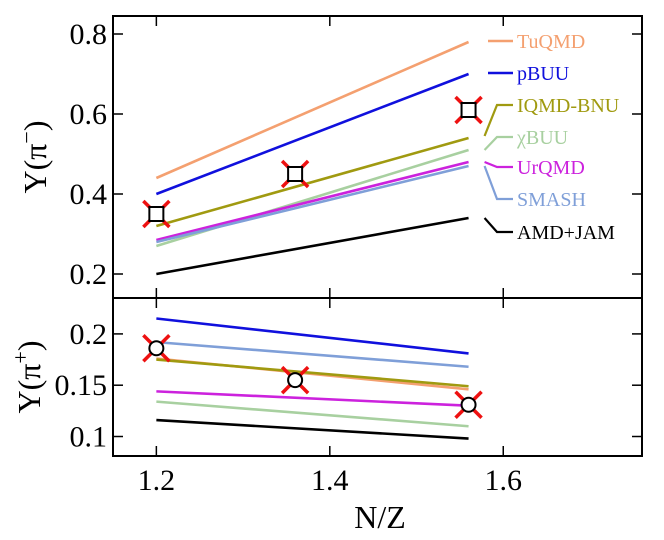 The width and height of the screenshot is (664, 540). What do you see at coordinates (551, 168) in the screenshot?
I see `legend-label: UrQMD` at bounding box center [551, 168].